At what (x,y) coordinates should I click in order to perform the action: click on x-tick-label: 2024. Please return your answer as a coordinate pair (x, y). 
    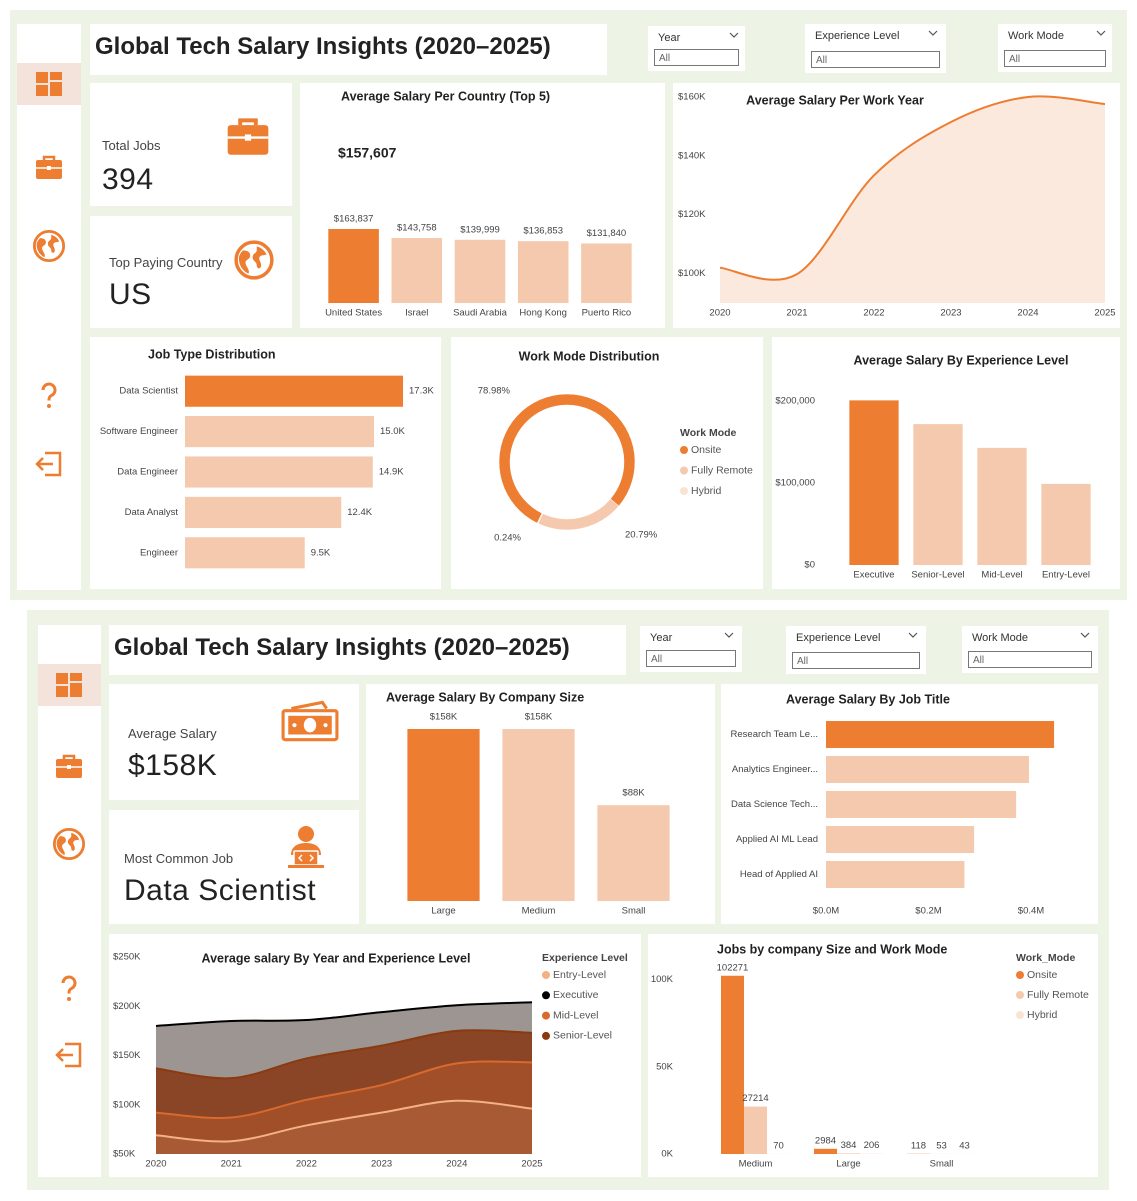
    Looking at the image, I should click on (456, 1164).